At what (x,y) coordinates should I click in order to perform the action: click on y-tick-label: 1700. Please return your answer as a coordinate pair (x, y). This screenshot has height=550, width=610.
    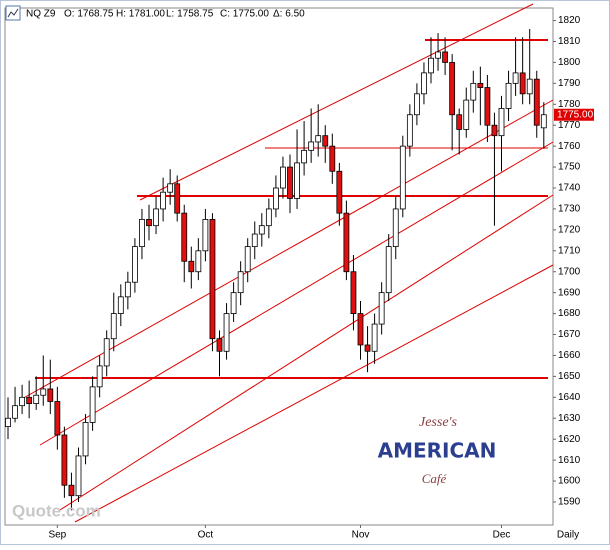
    Looking at the image, I should click on (569, 271).